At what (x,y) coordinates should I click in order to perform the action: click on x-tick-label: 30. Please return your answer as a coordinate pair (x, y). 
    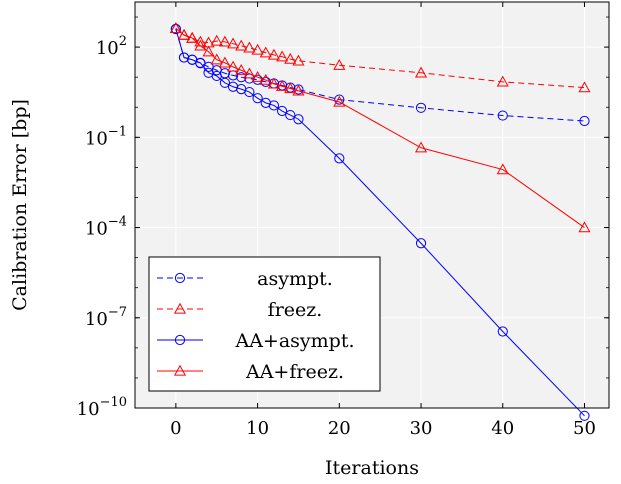
    Looking at the image, I should click on (421, 428).